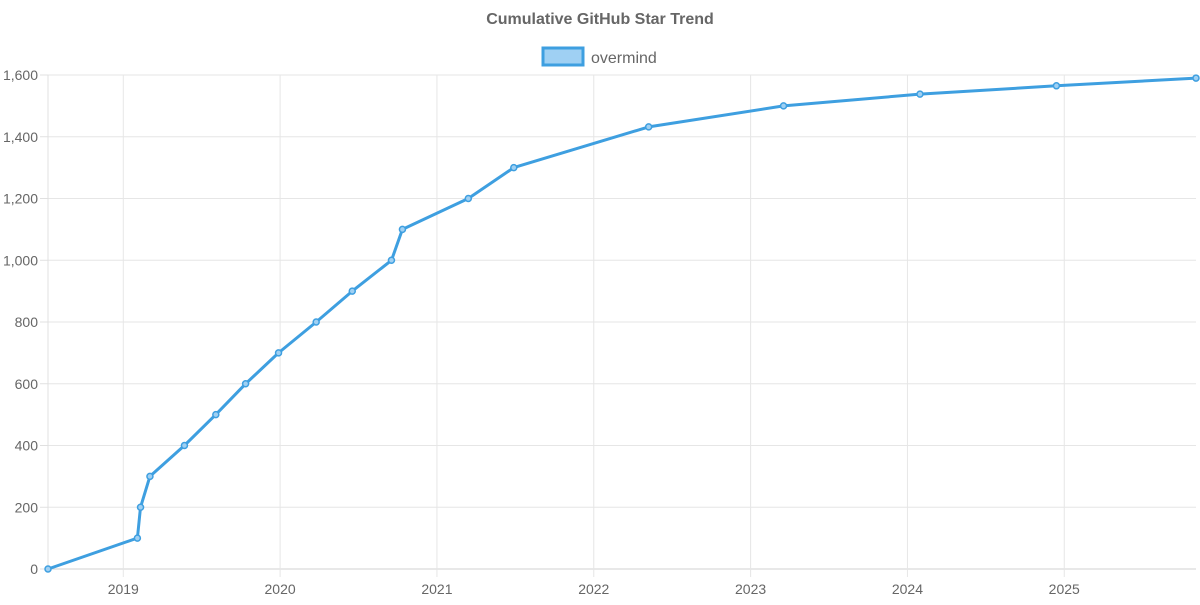 The height and width of the screenshot is (605, 1200). Describe the element at coordinates (34, 569) in the screenshot. I see `y-tick-label: 0` at that location.